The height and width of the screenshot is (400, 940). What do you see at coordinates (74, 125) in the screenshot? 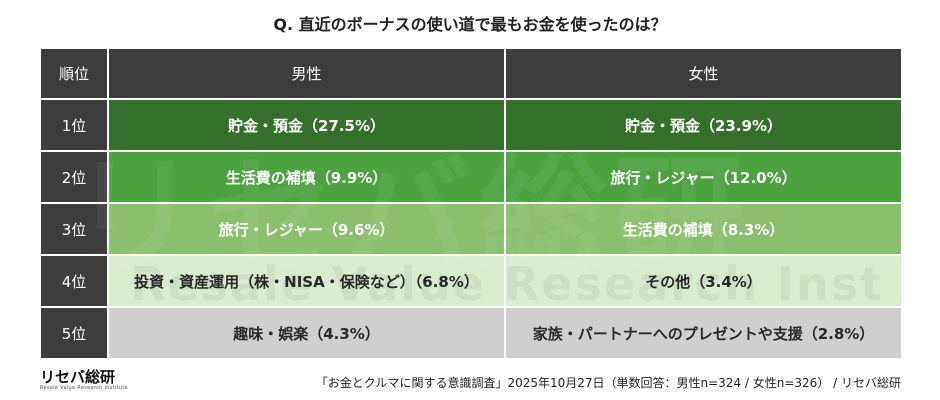
I see `rank-cell: 1位` at bounding box center [74, 125].